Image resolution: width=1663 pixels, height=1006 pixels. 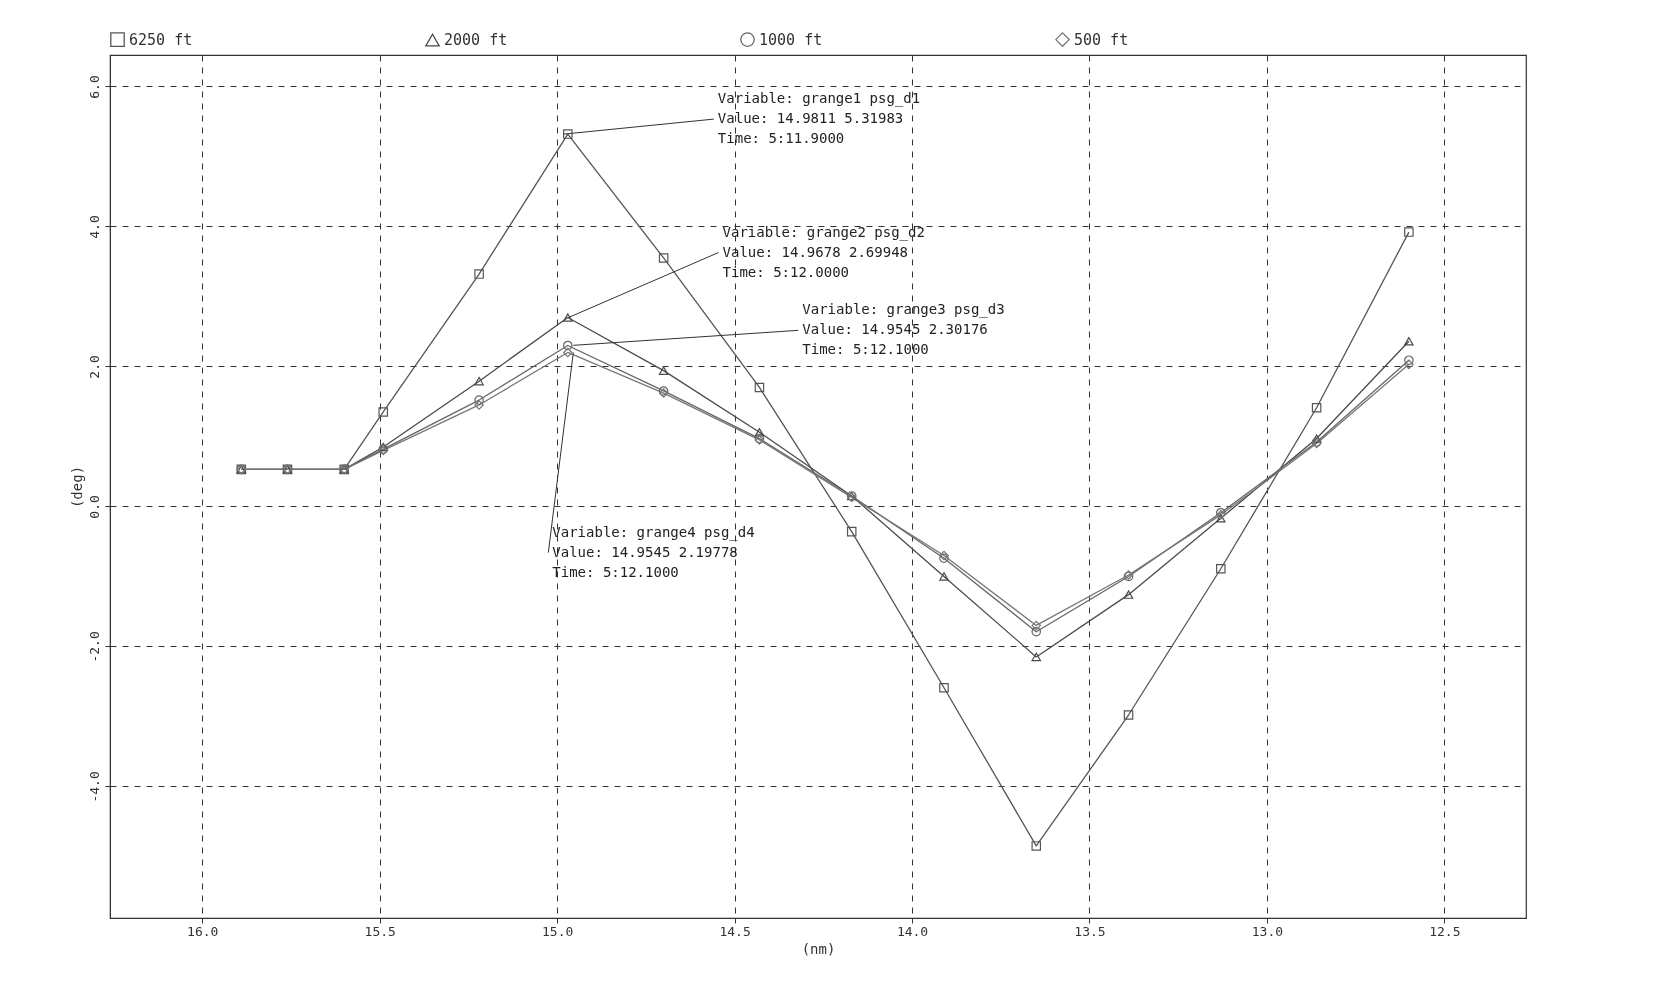 I want to click on legend-label: 2000 ft, so click(x=476, y=40).